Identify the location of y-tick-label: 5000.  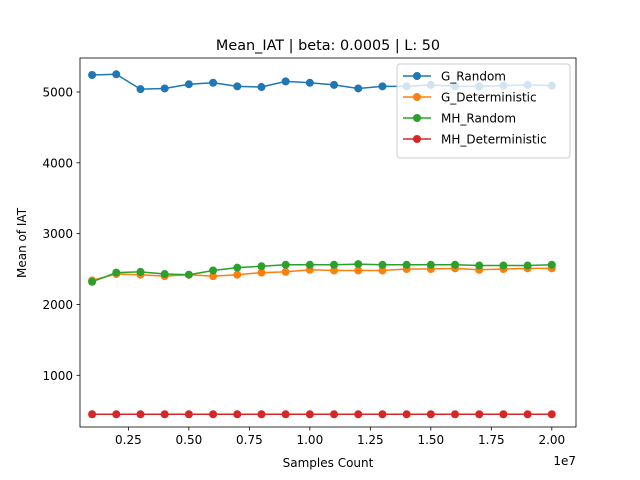
(57, 92).